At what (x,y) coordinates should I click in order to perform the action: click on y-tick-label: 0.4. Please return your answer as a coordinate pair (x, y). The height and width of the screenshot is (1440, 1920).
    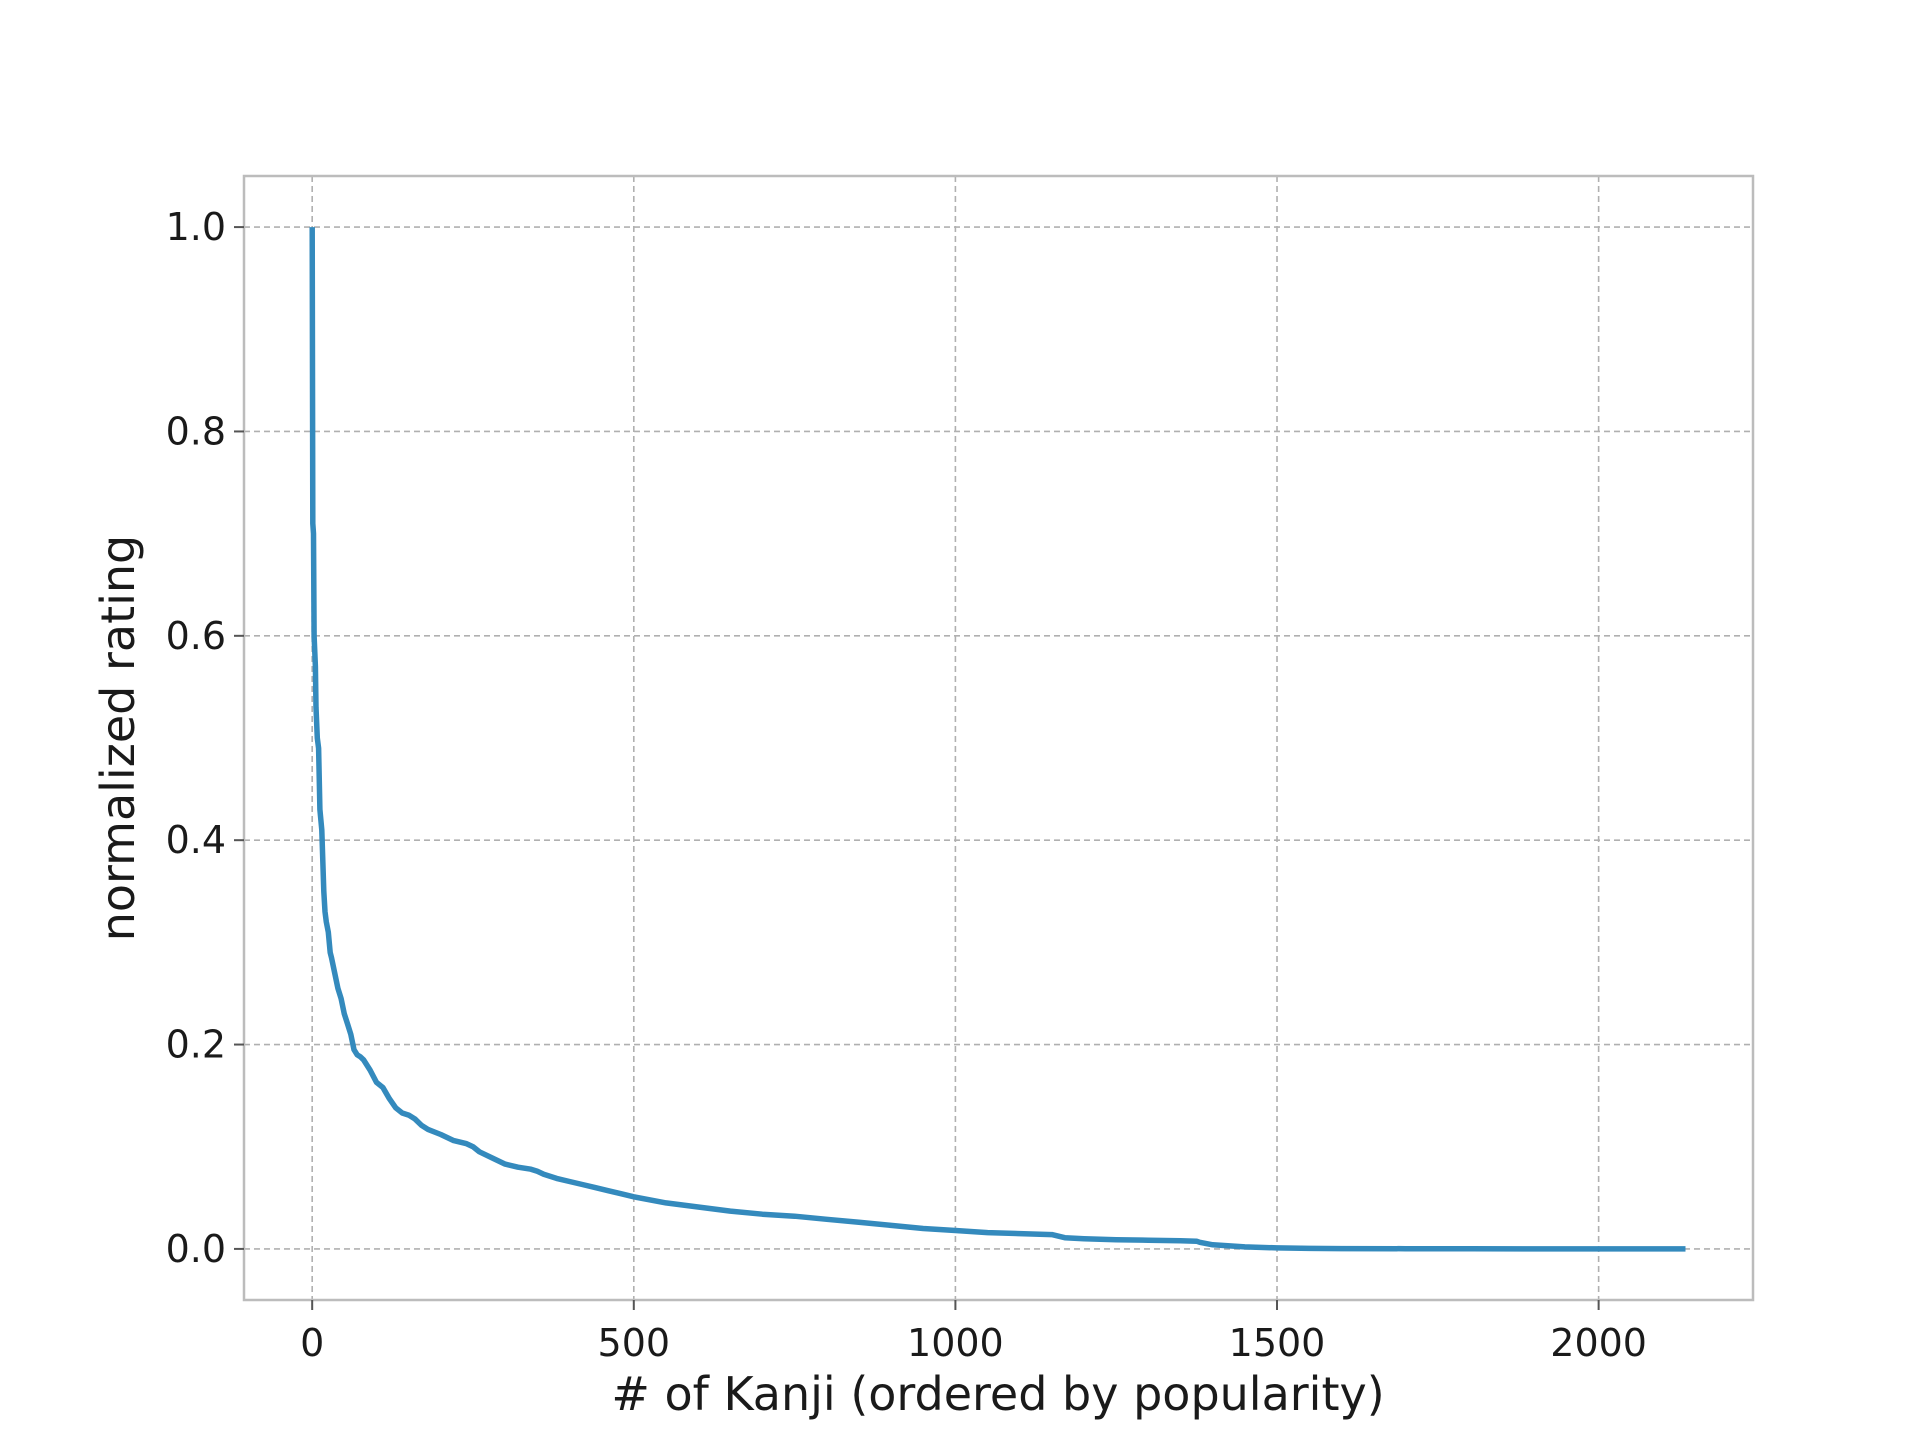
    Looking at the image, I should click on (196, 840).